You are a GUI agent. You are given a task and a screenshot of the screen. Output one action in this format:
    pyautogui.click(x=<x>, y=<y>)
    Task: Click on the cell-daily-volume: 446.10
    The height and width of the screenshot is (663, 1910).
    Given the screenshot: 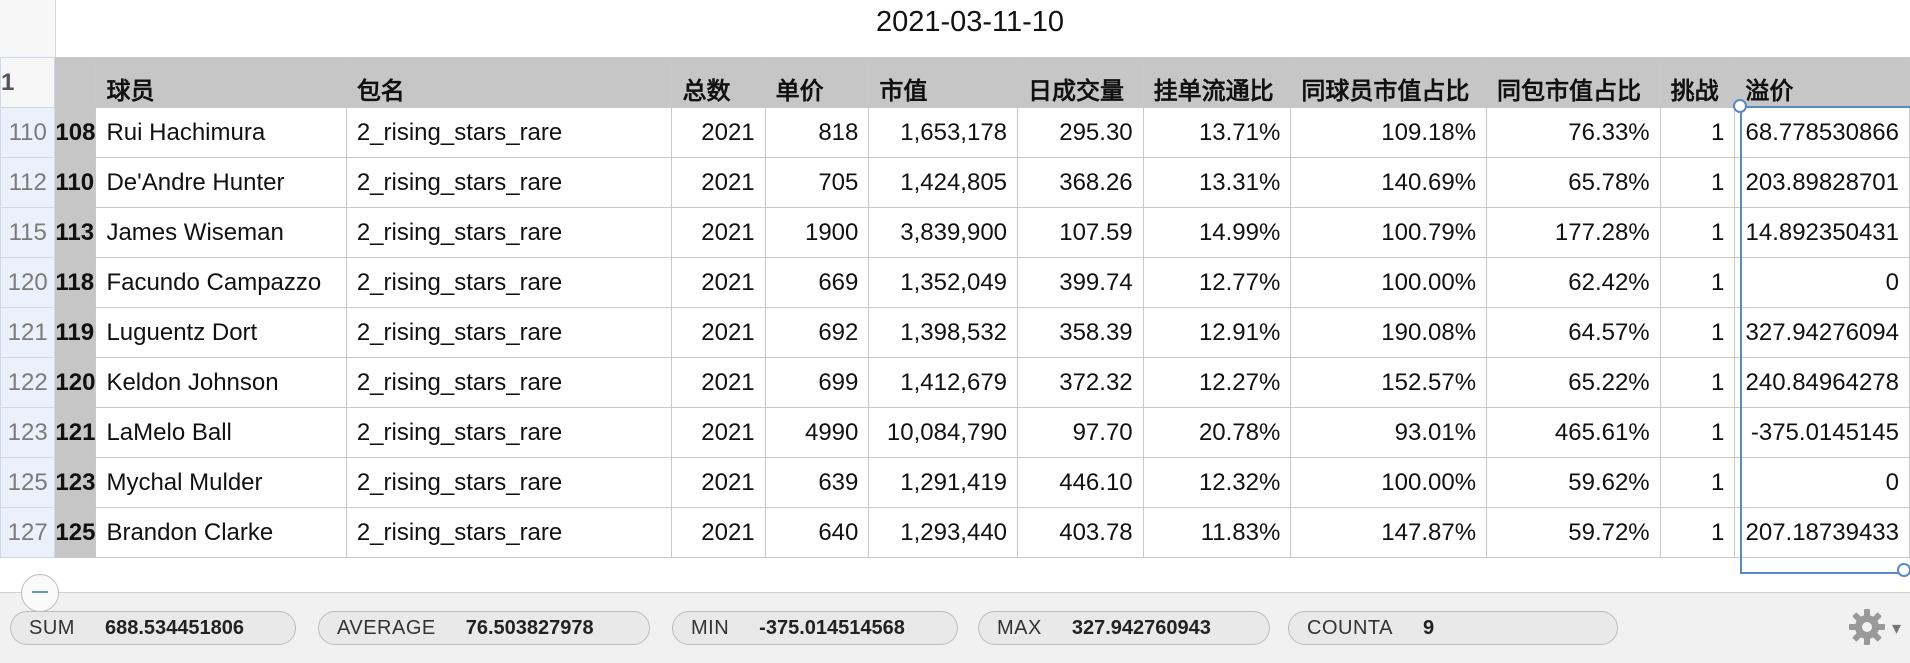 What is the action you would take?
    pyautogui.click(x=1080, y=482)
    